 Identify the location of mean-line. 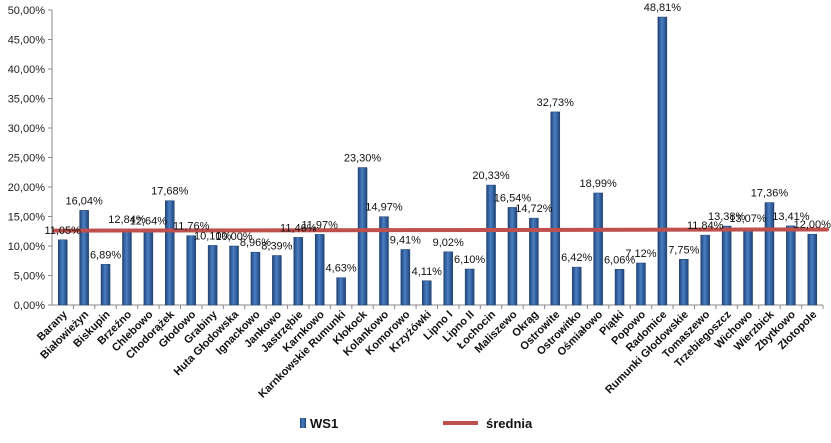
(440, 230).